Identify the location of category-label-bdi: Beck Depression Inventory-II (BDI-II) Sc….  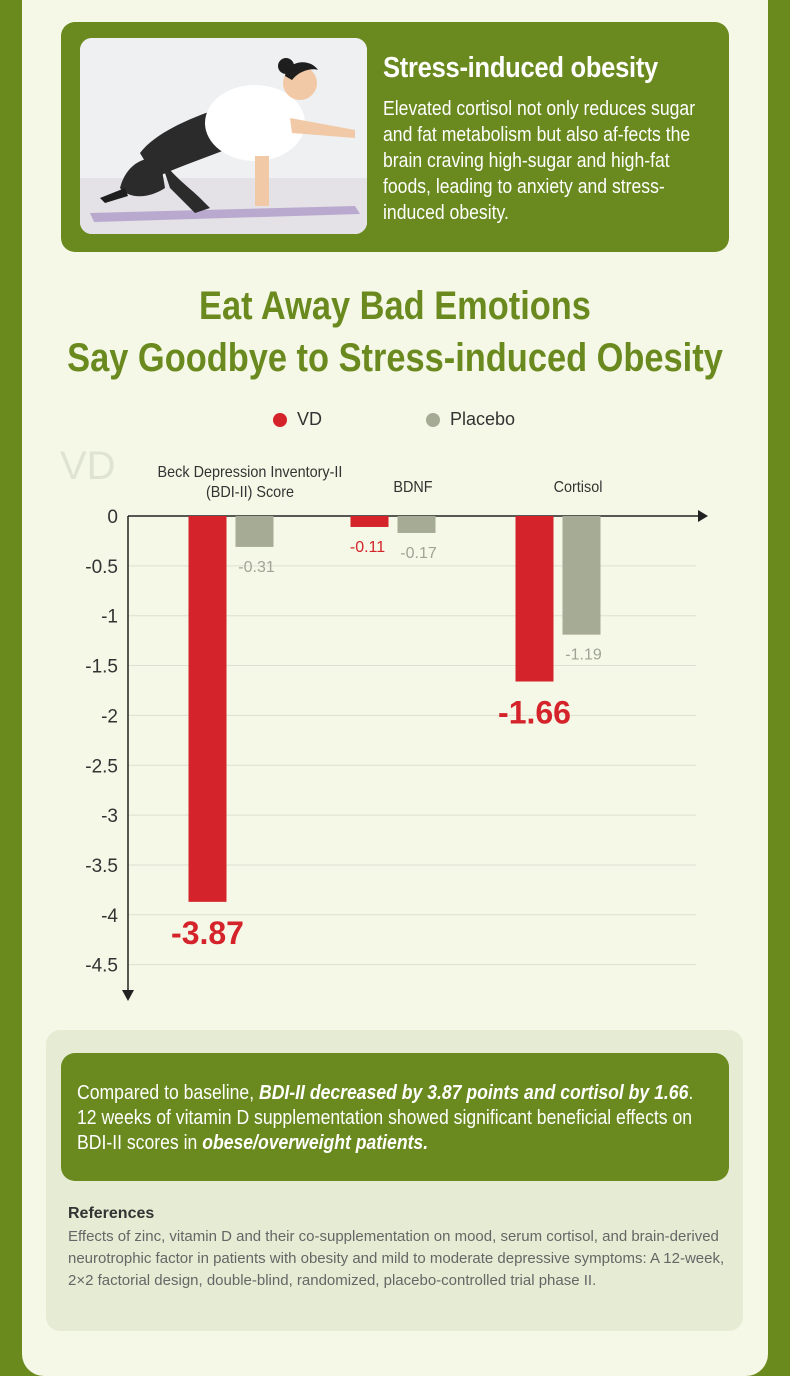
(250, 482).